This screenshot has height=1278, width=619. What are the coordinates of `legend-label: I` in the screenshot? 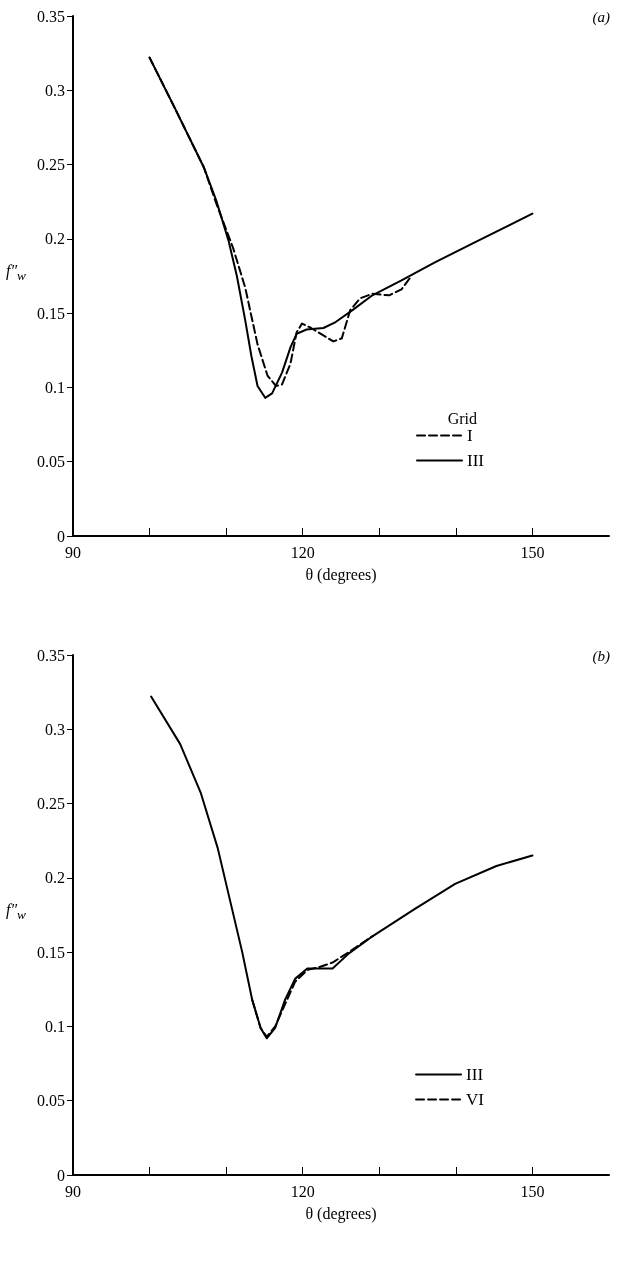 It's located at (470, 435).